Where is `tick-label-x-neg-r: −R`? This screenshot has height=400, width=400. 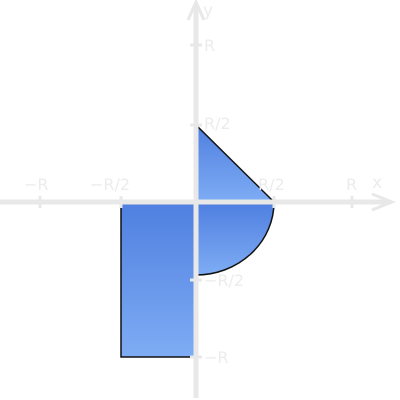
tick-label-x-neg-r: −R is located at coordinates (36, 184).